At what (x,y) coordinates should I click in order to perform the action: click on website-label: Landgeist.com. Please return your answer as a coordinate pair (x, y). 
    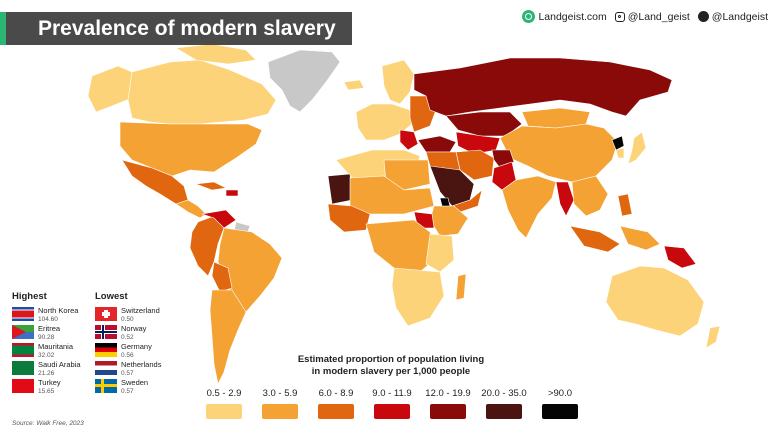
    Looking at the image, I should click on (572, 16).